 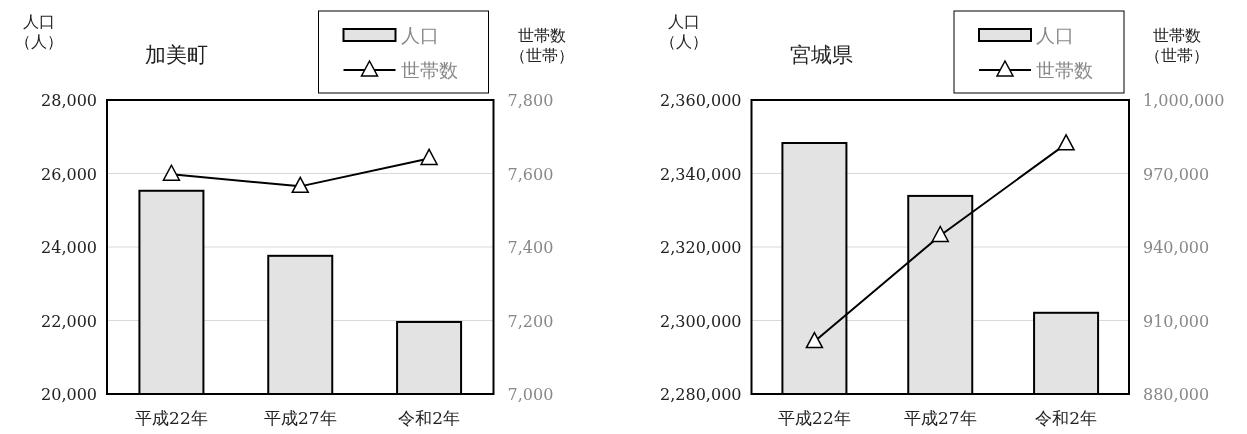 I want to click on y-tick-label: 2,280,000, so click(x=701, y=394).